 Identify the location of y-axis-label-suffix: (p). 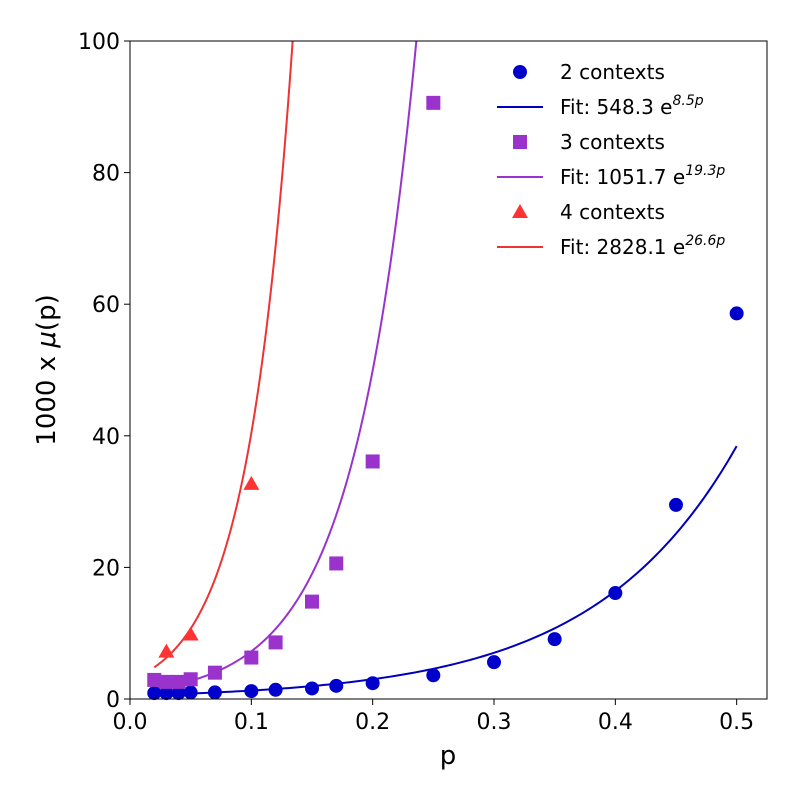
(47, 312).